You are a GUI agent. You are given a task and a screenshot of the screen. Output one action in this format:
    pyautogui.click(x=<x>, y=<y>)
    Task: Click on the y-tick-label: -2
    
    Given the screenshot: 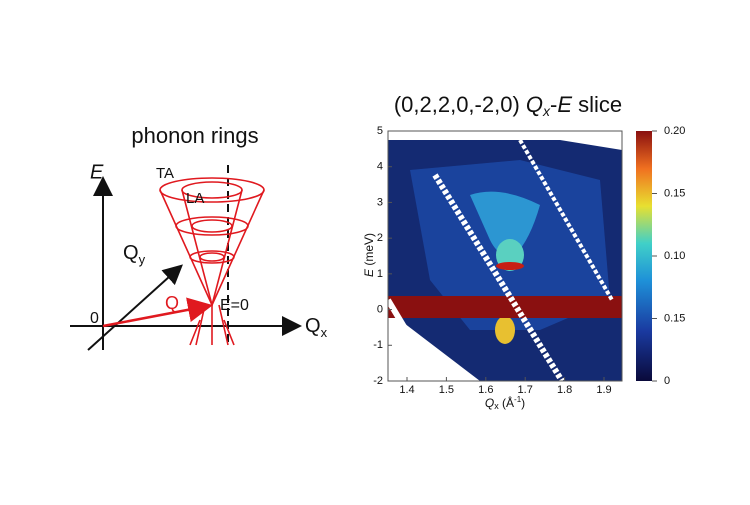 What is the action you would take?
    pyautogui.click(x=378, y=381)
    